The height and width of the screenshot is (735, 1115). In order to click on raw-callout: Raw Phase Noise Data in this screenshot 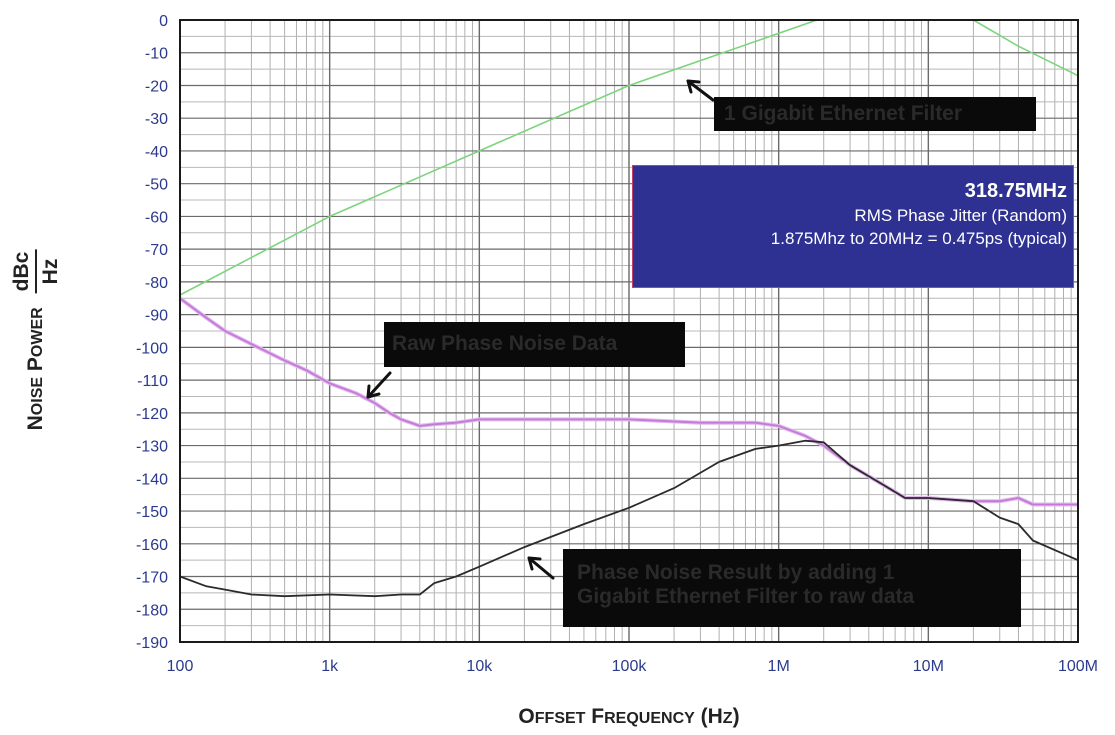, I will do `click(534, 344)`.